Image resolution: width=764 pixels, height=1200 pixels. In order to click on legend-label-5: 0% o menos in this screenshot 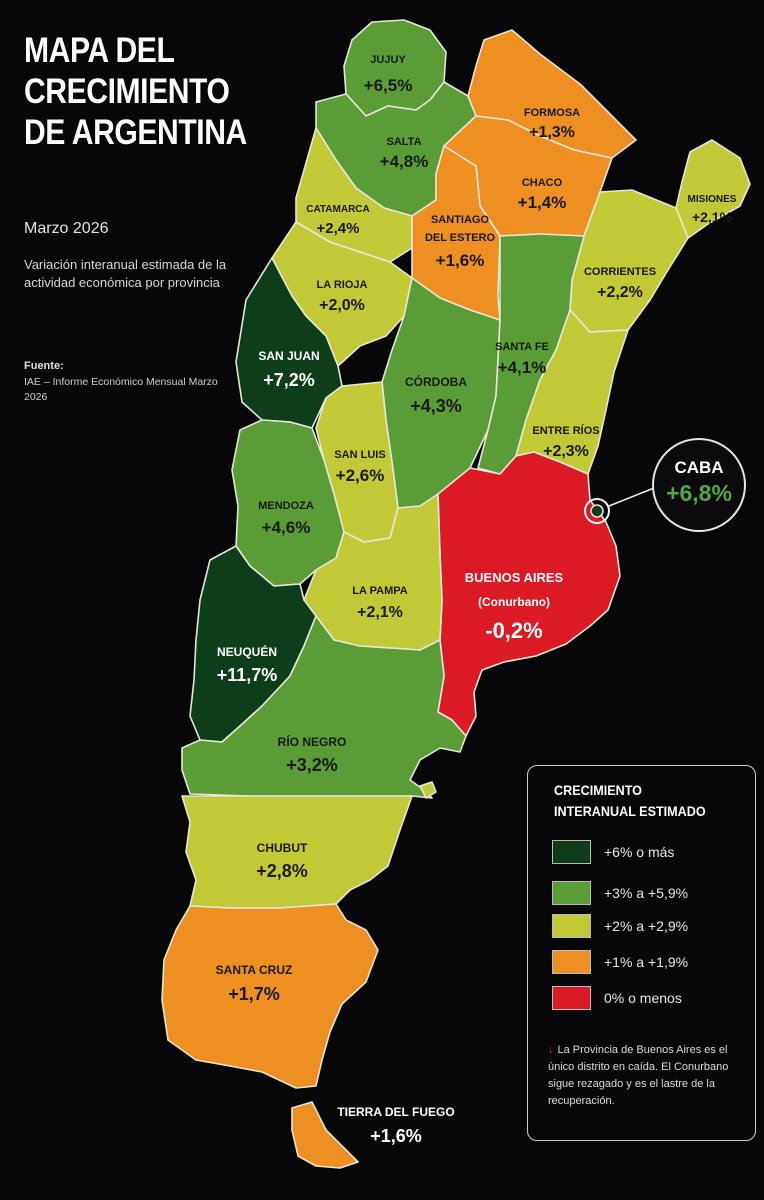, I will do `click(643, 998)`.